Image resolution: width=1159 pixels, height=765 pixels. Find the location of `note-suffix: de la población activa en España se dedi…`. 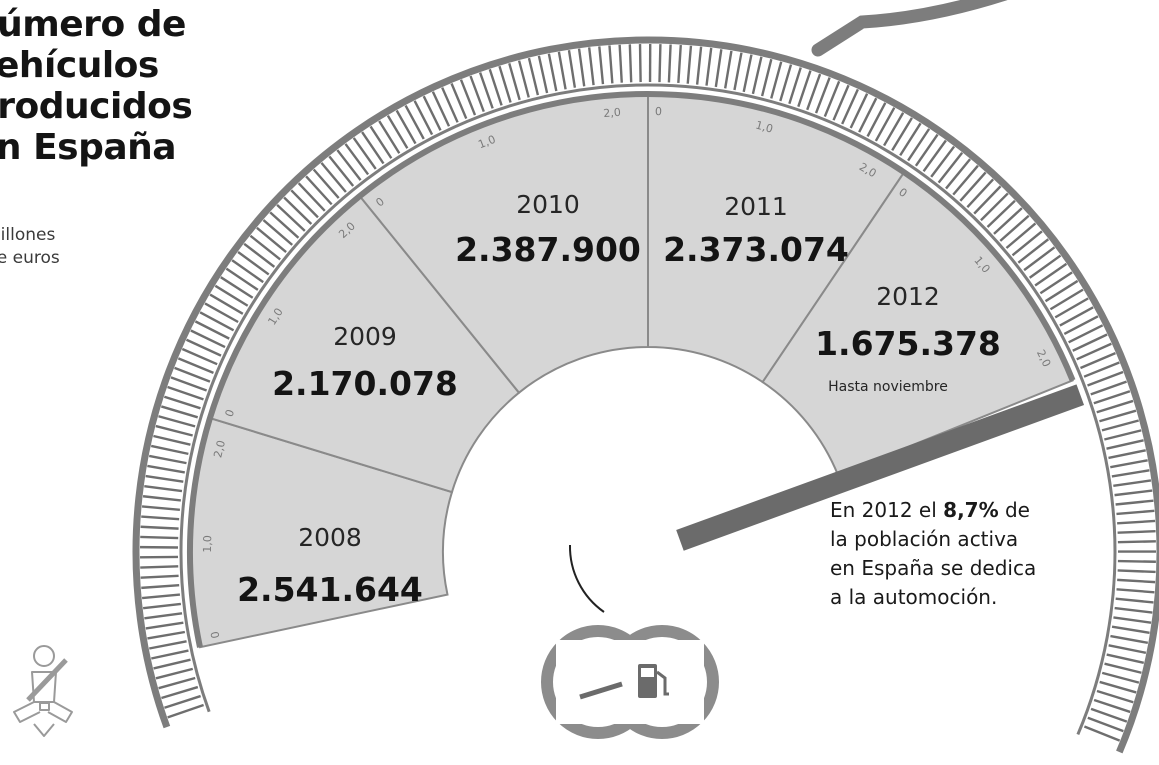

note-suffix: de la población activa en España se dedi… is located at coordinates (933, 553).